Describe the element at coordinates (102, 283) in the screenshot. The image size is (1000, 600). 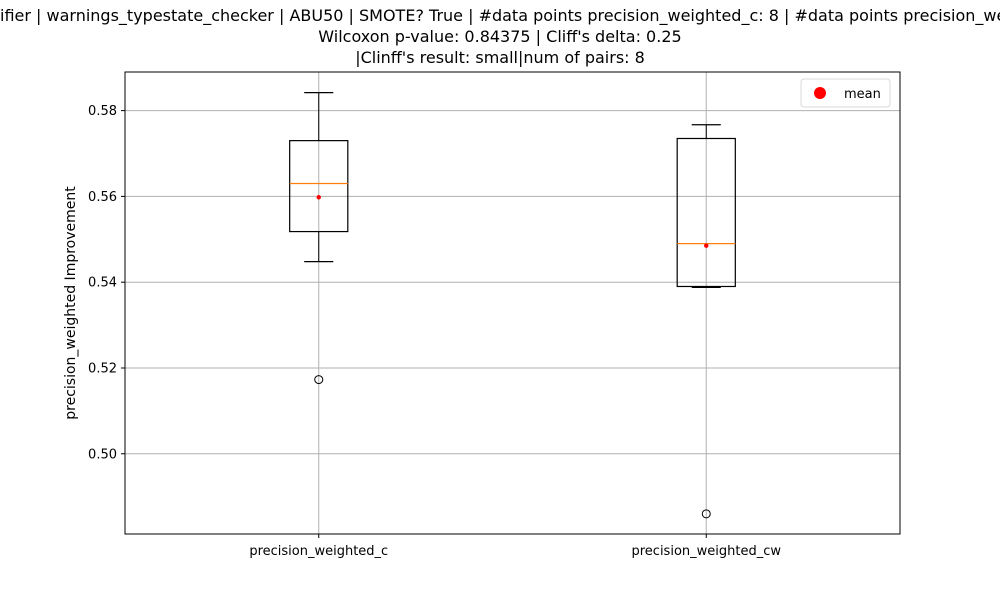
I see `y-tick-label: 0.54` at that location.